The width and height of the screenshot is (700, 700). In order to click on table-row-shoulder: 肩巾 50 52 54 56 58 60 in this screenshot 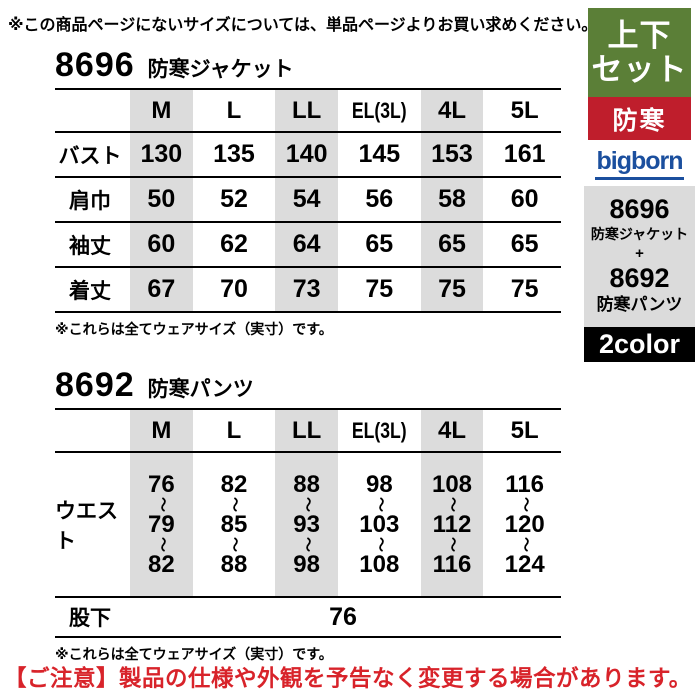, I will do `click(308, 200)`.